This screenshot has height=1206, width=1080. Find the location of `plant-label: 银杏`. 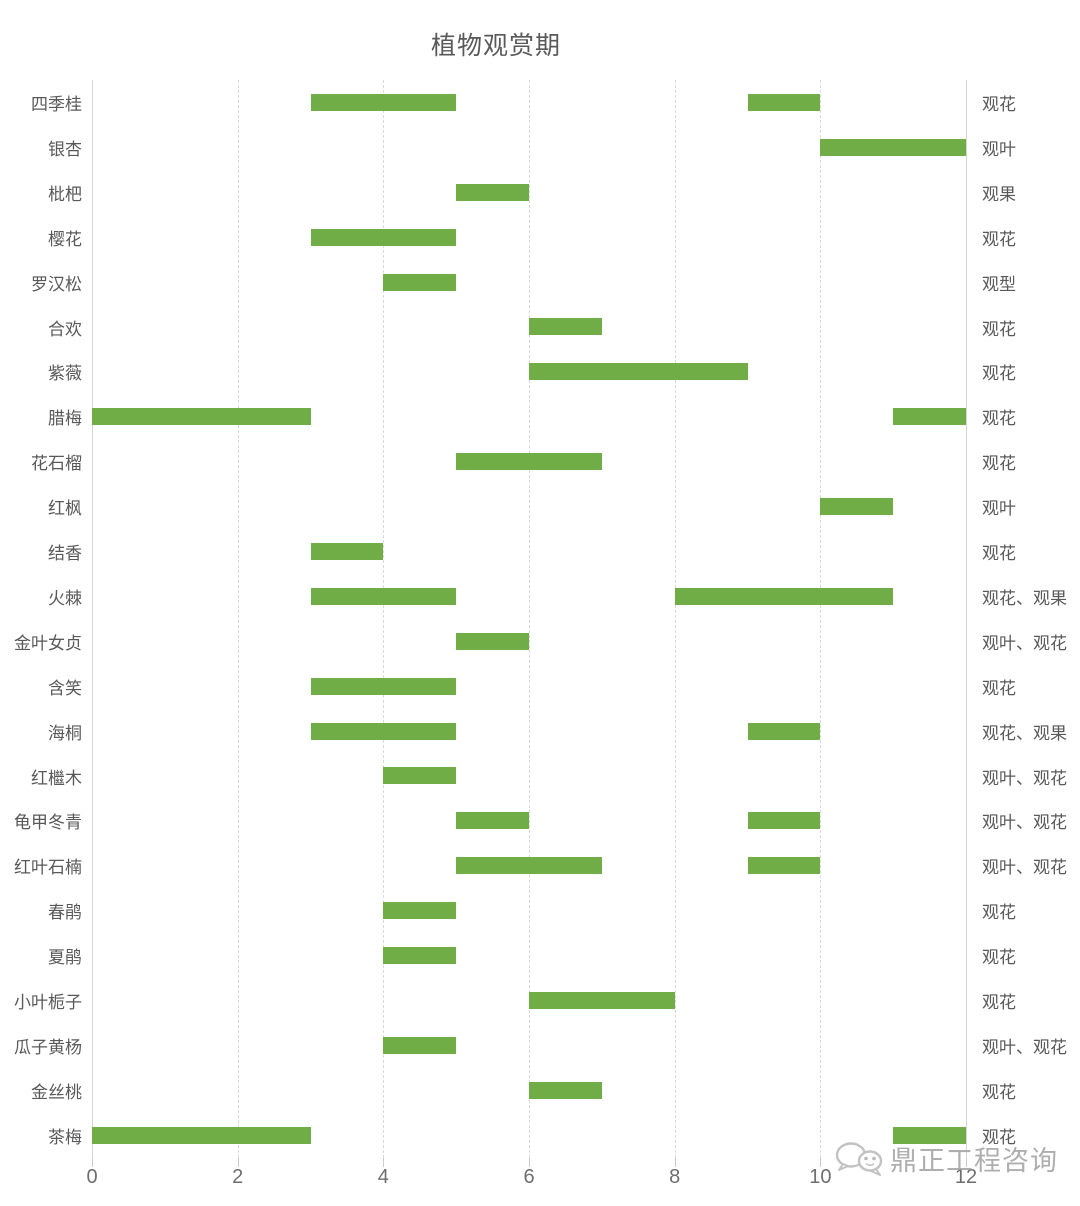

plant-label: 银杏 is located at coordinates (65, 149).